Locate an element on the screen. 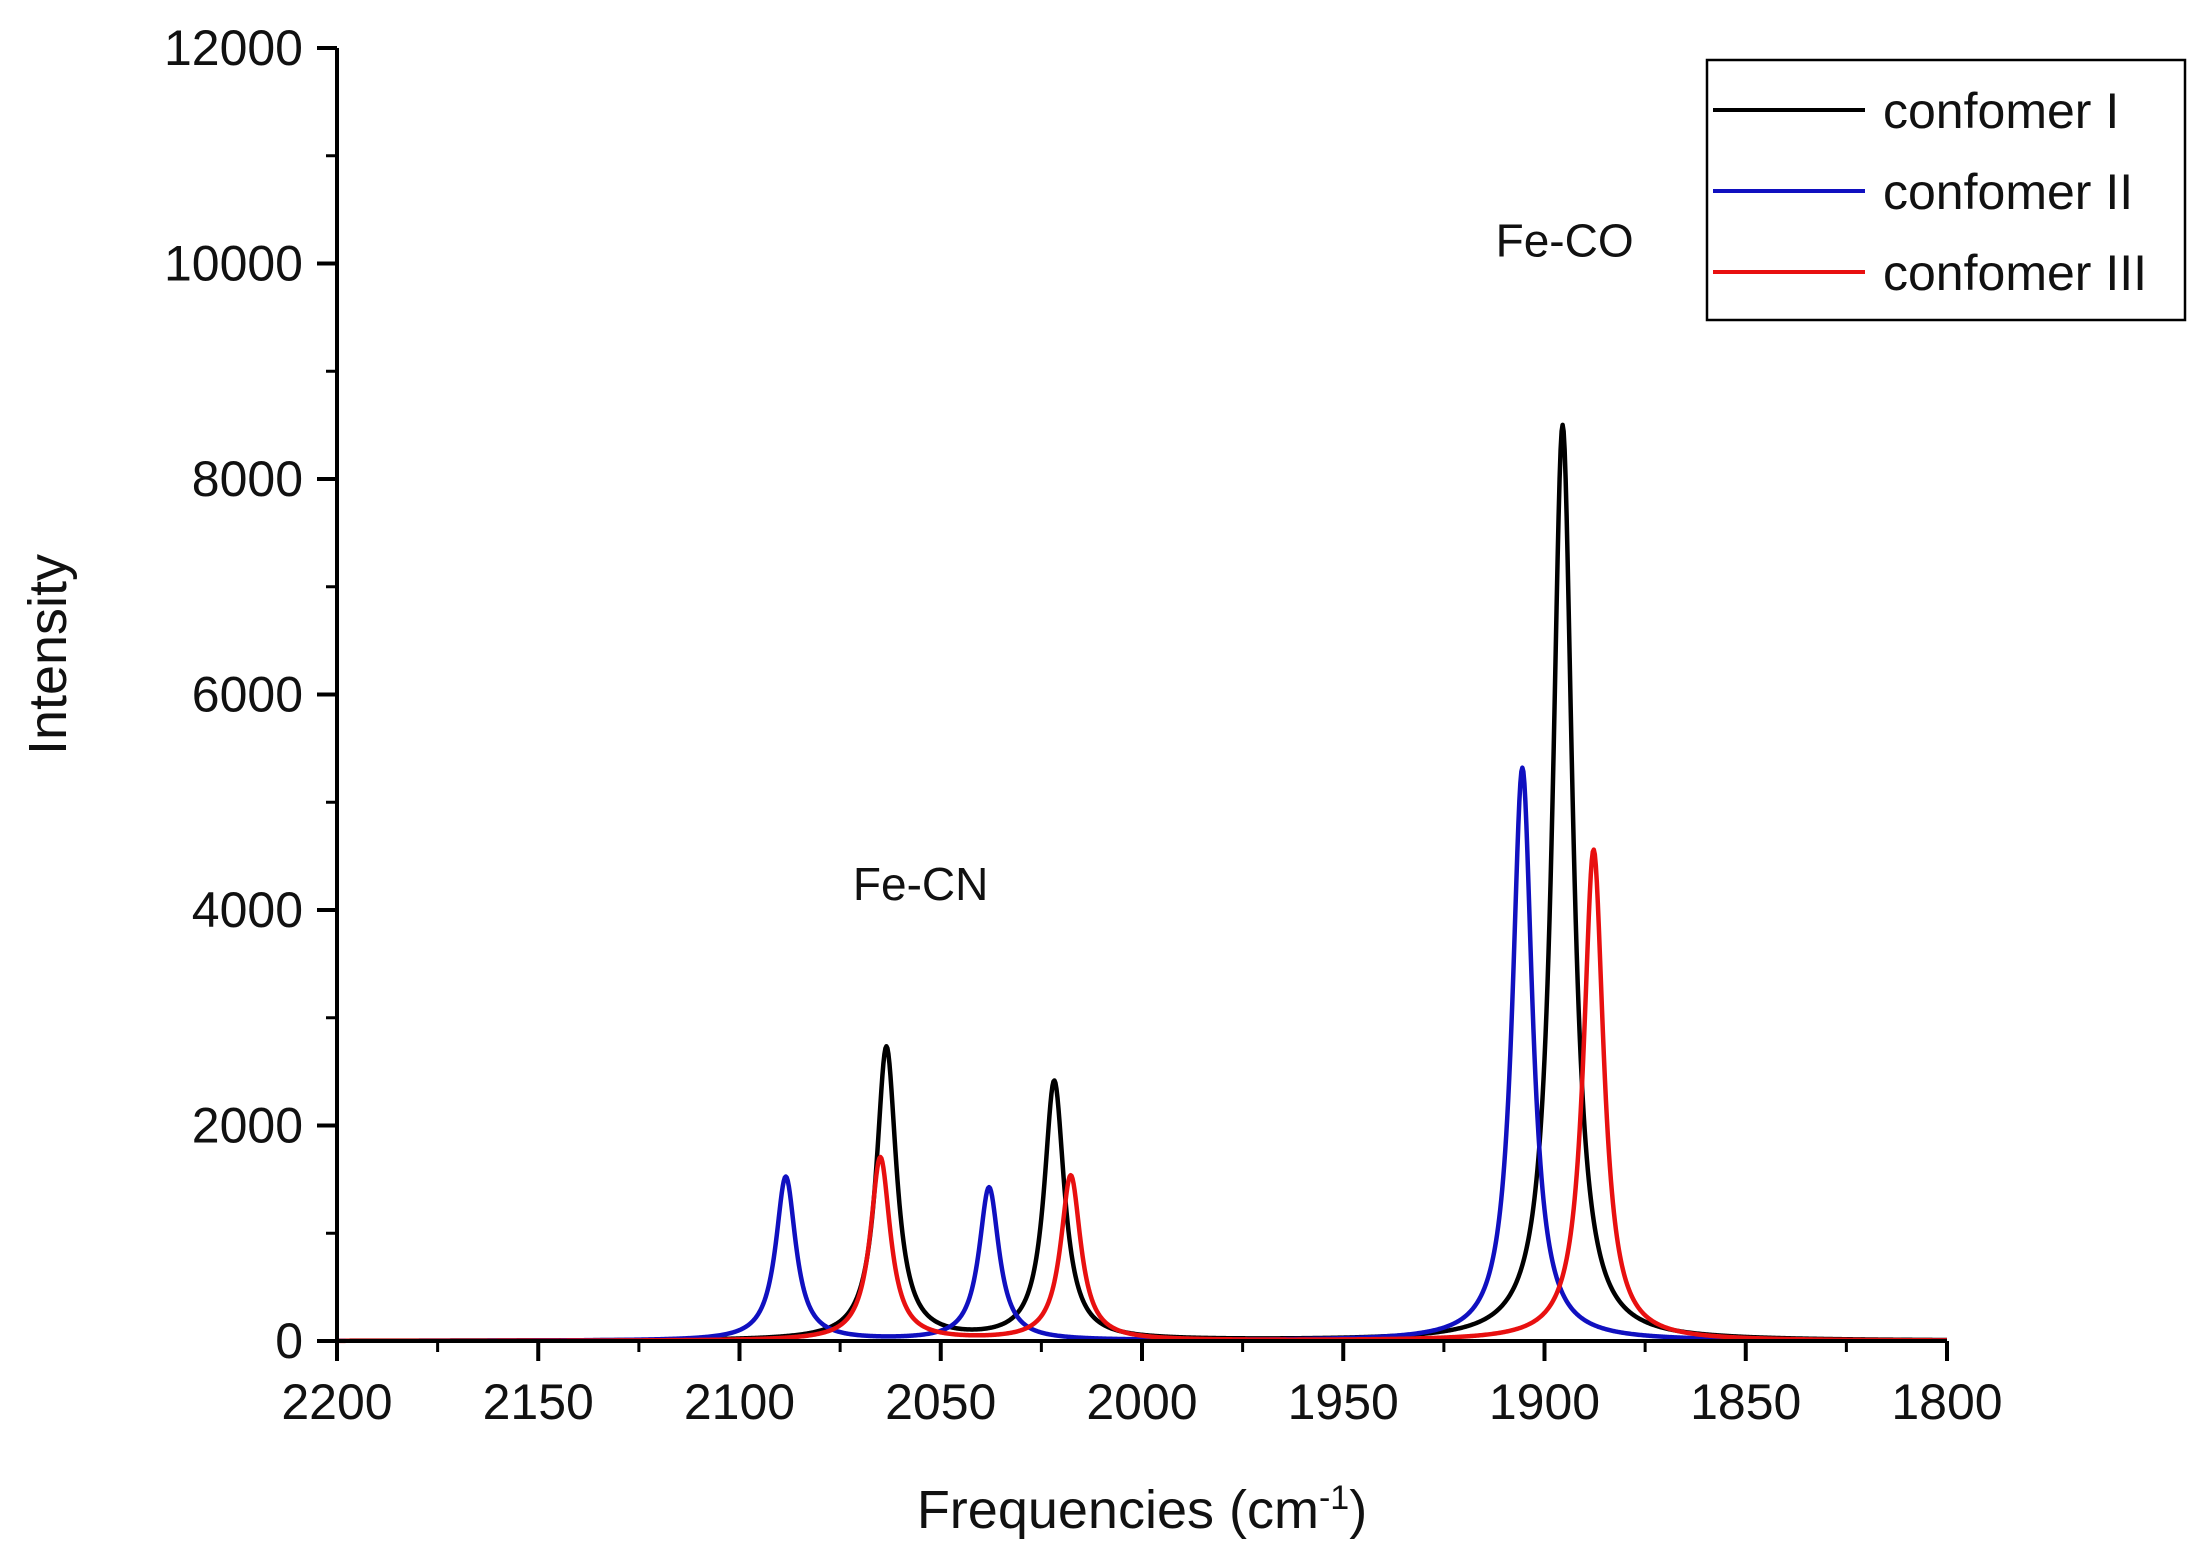 The height and width of the screenshot is (1568, 2202). x-tick-label: 2150 is located at coordinates (538, 1402).